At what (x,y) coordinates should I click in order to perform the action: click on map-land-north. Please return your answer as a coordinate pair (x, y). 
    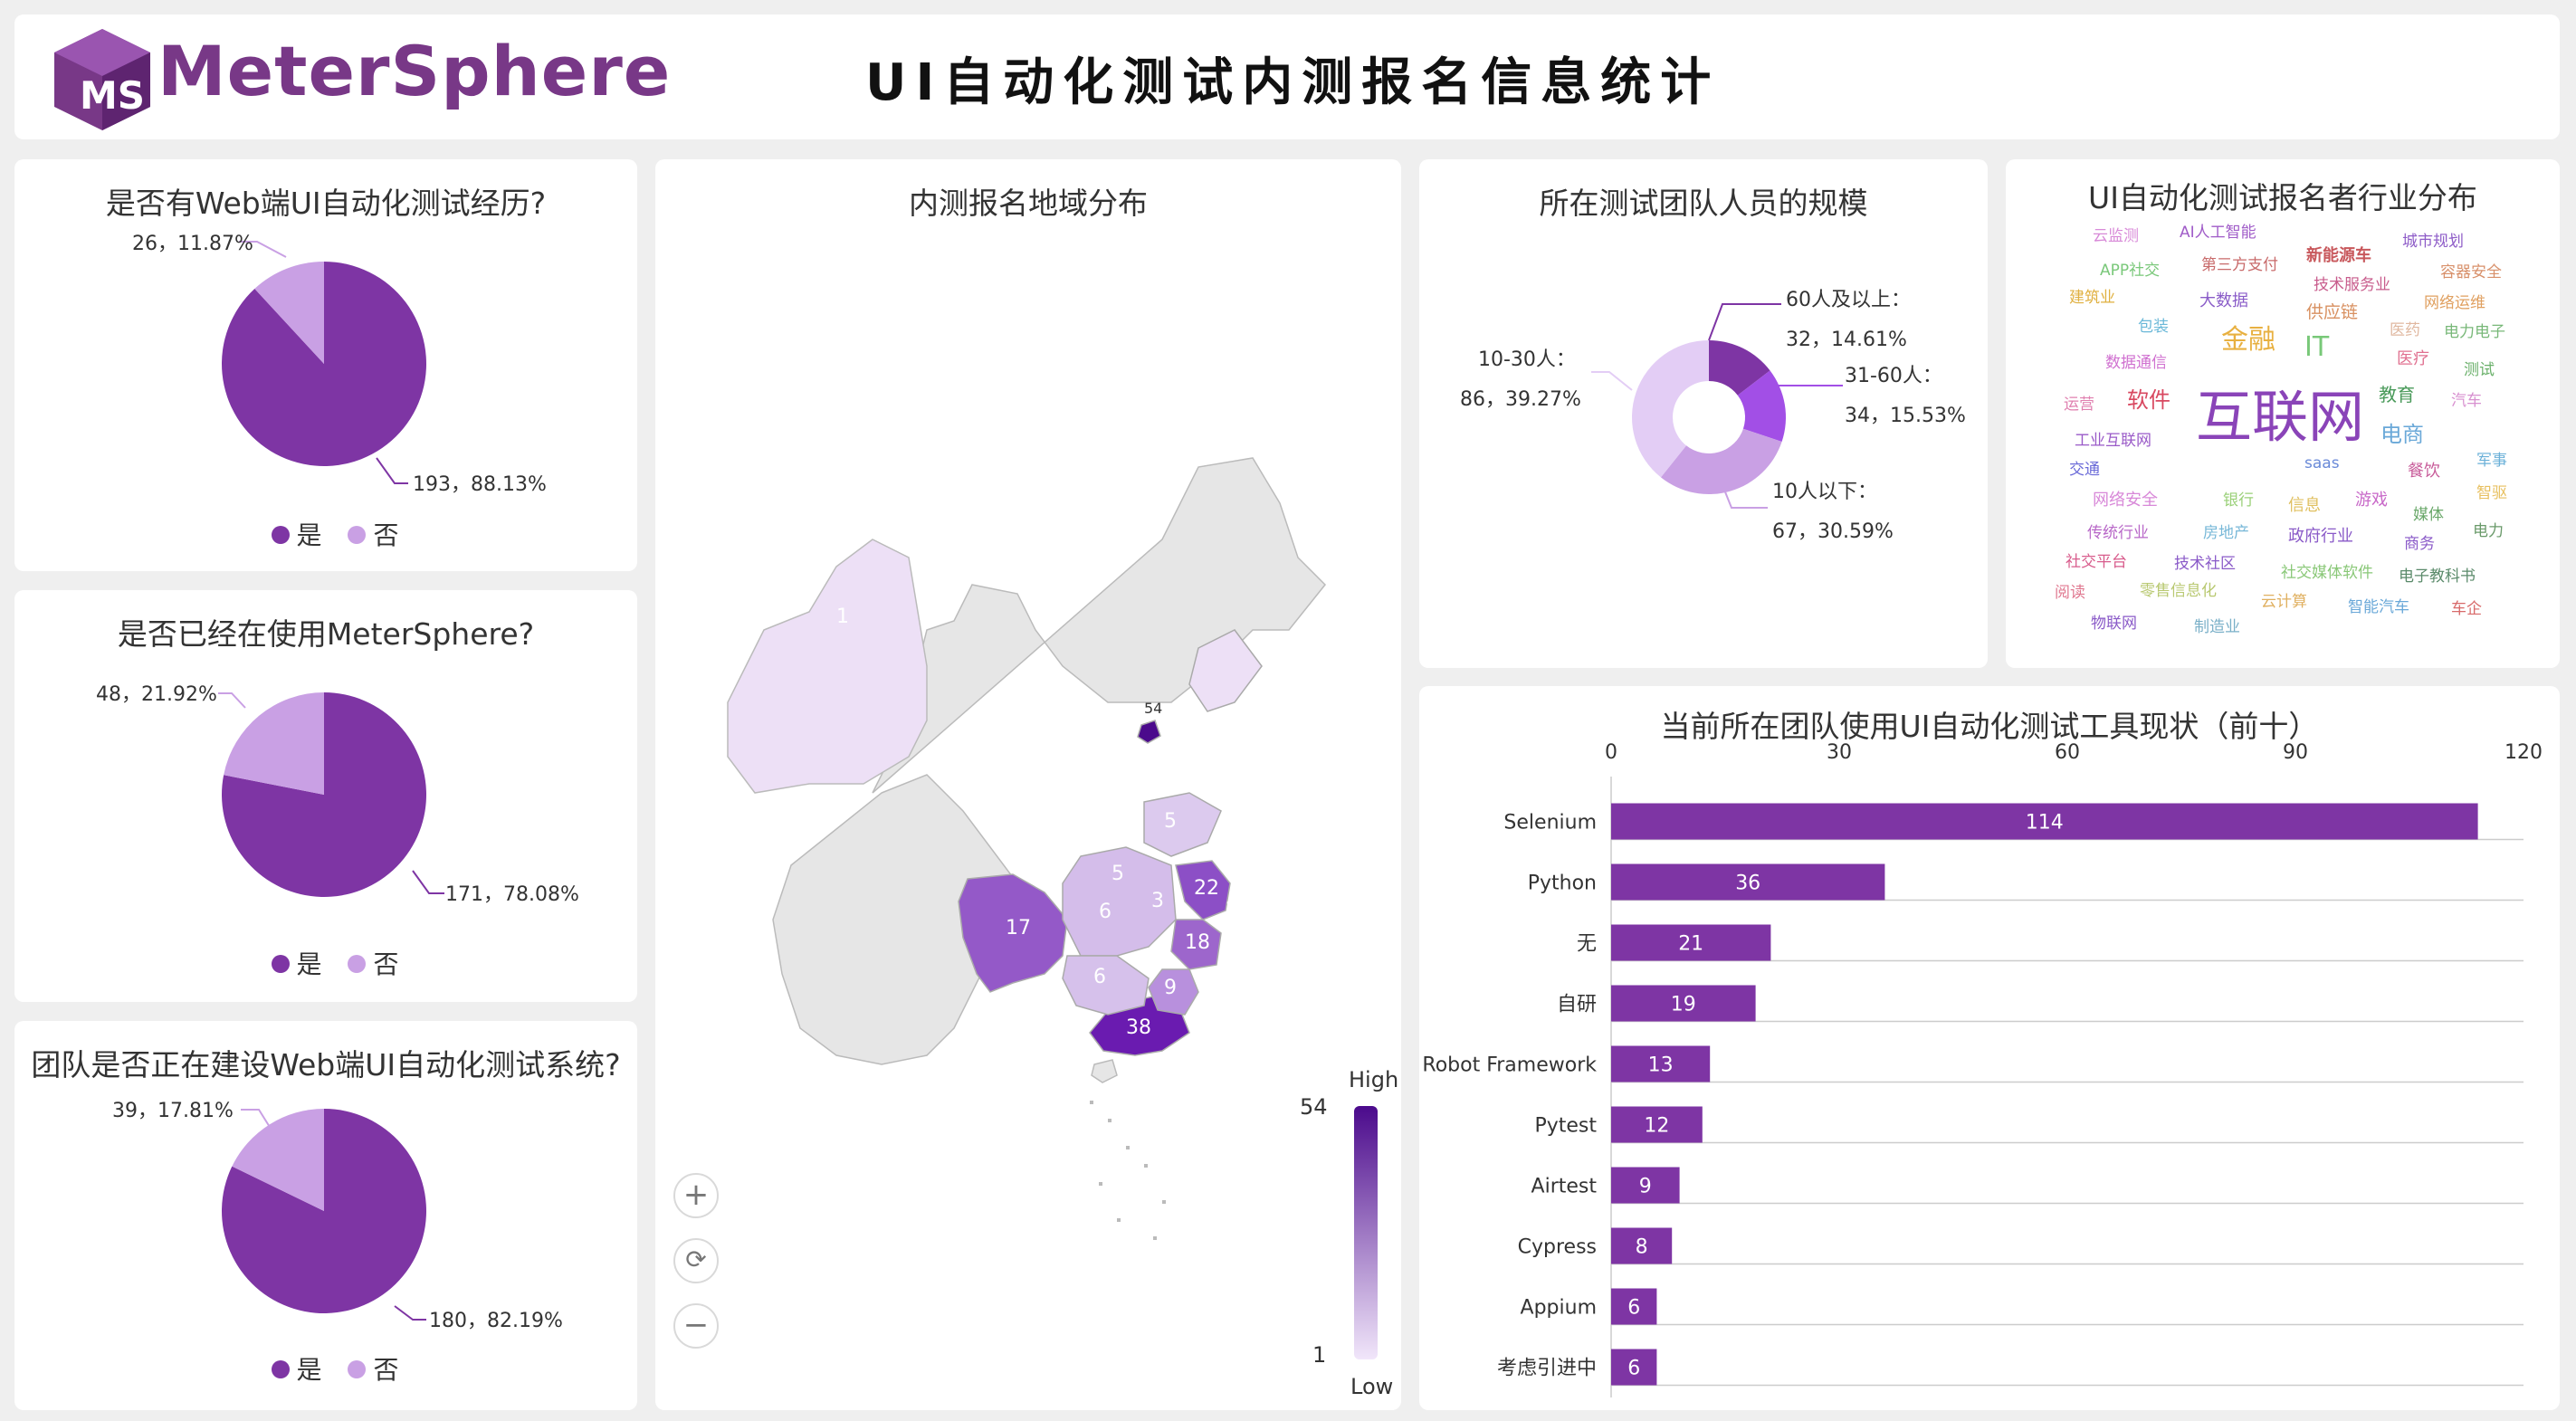
    Looking at the image, I should click on (1100, 626).